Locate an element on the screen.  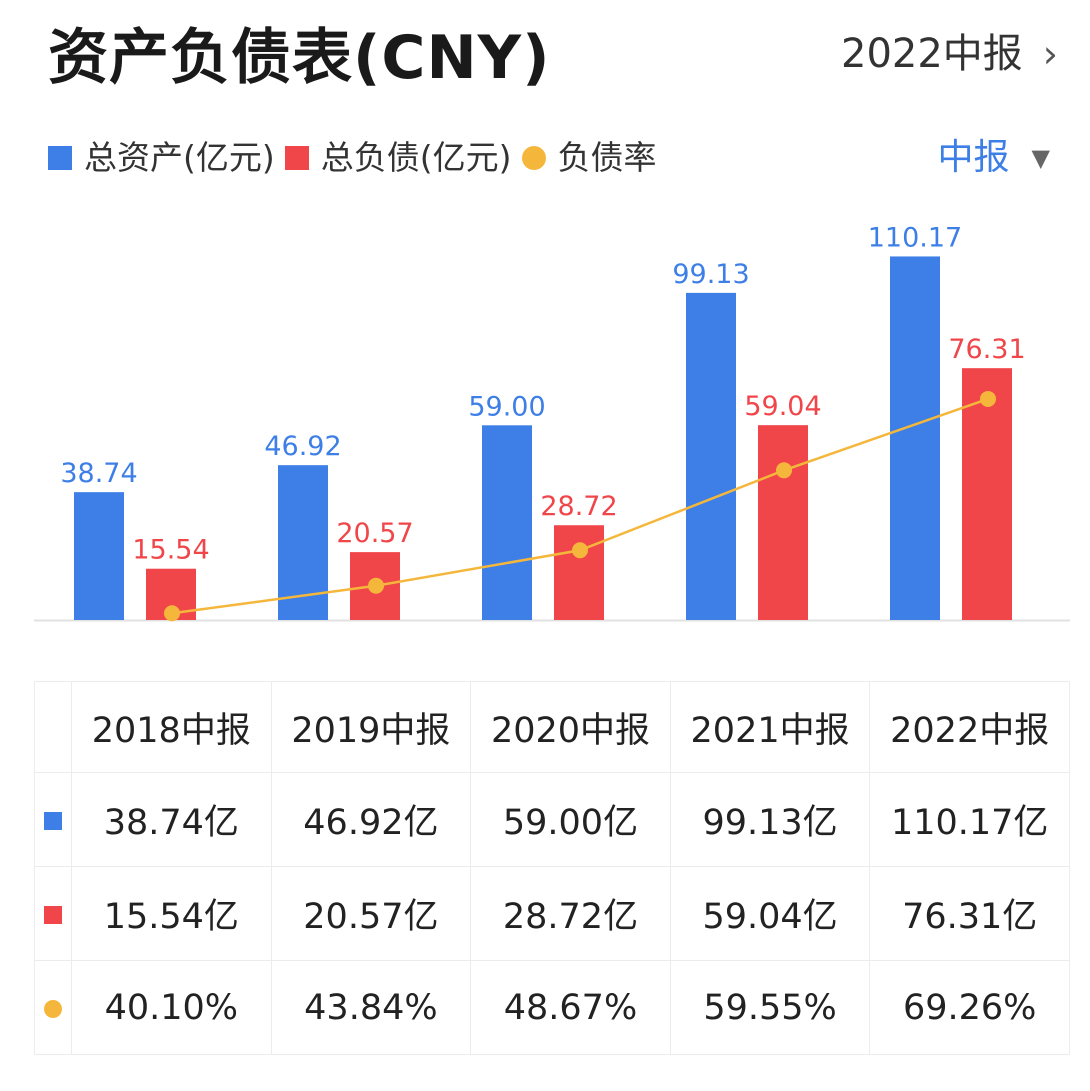
label-assets-4: 110.17 is located at coordinates (915, 237).